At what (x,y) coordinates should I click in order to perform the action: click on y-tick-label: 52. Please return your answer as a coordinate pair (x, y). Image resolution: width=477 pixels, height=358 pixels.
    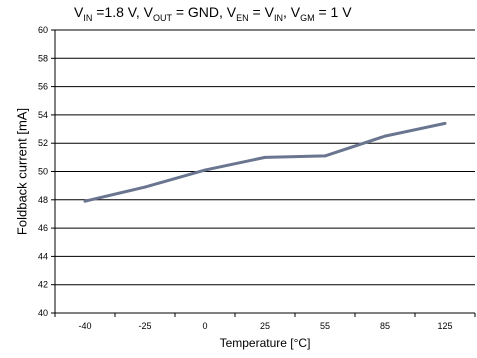
    Looking at the image, I should click on (43, 143).